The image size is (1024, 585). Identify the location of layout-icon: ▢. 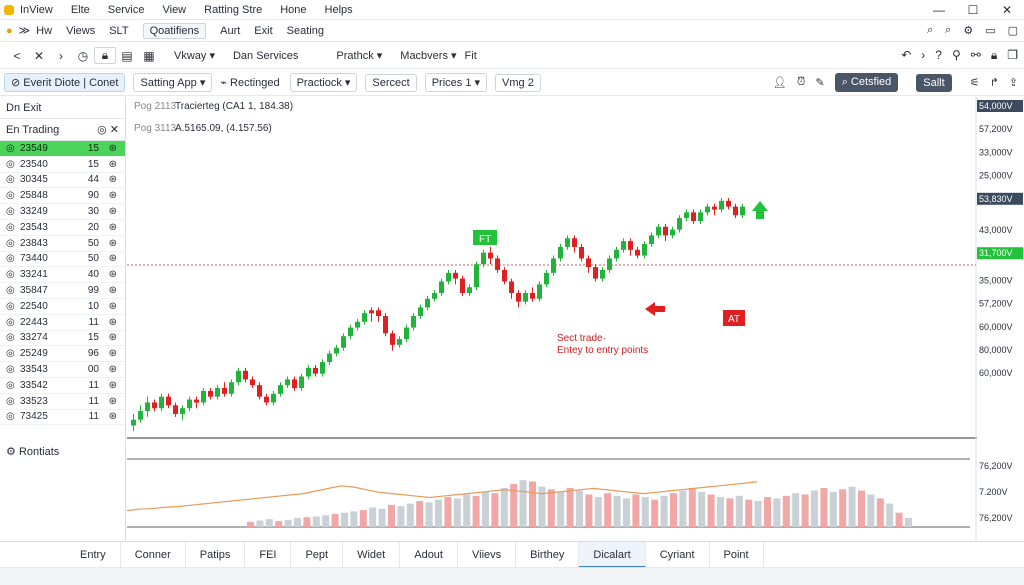
(1012, 31).